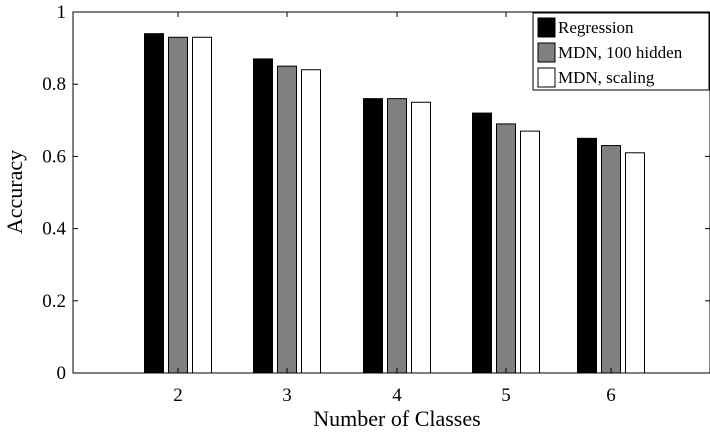  Describe the element at coordinates (606, 77) in the screenshot. I see `legend-label: MDN, scaling` at that location.